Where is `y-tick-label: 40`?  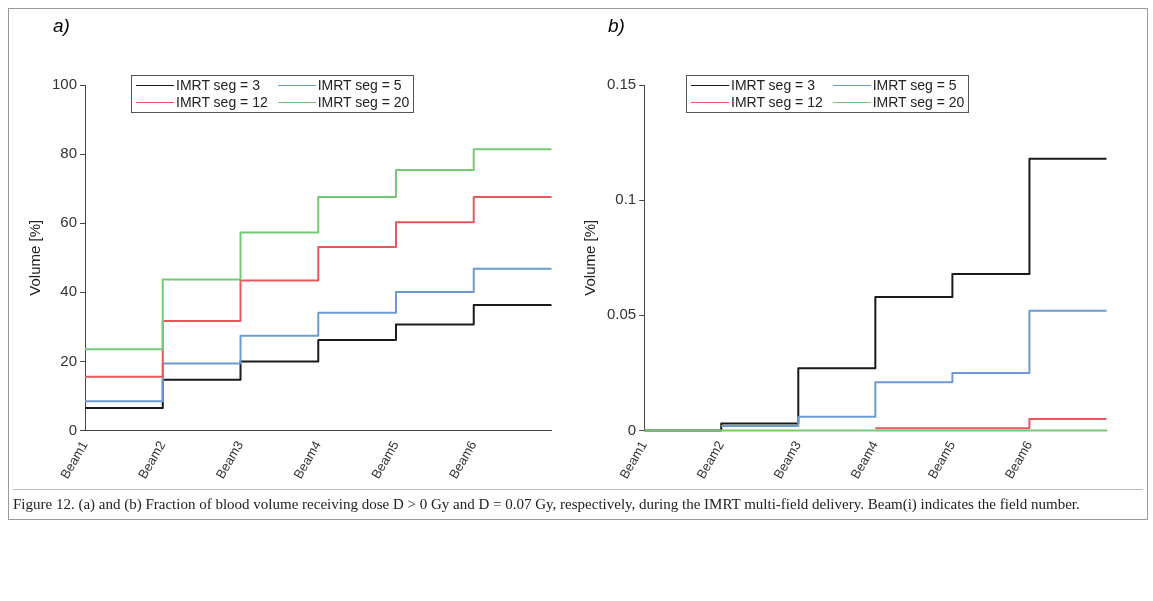 y-tick-label: 40 is located at coordinates (69, 291).